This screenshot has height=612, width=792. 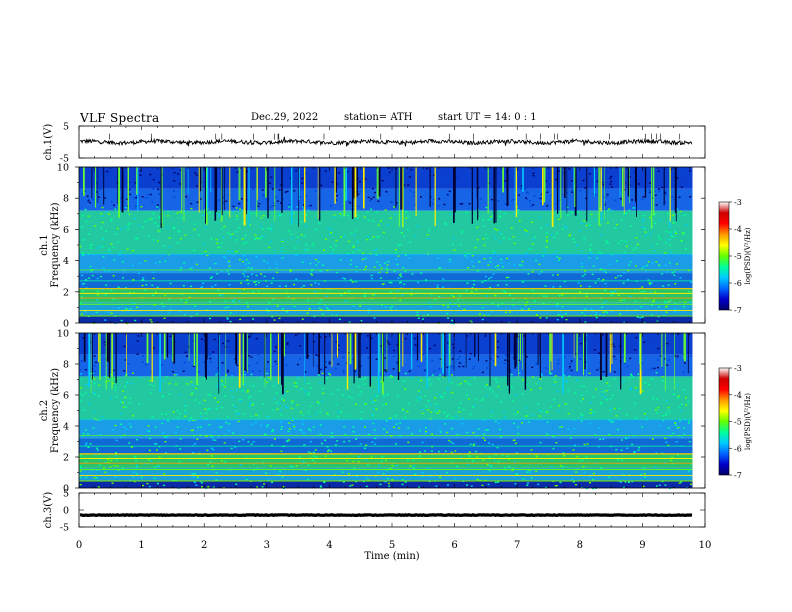 What do you see at coordinates (748, 255) in the screenshot?
I see `ch1-spectrogram-colorbar-label: log(PSD)(V²/Hz)` at bounding box center [748, 255].